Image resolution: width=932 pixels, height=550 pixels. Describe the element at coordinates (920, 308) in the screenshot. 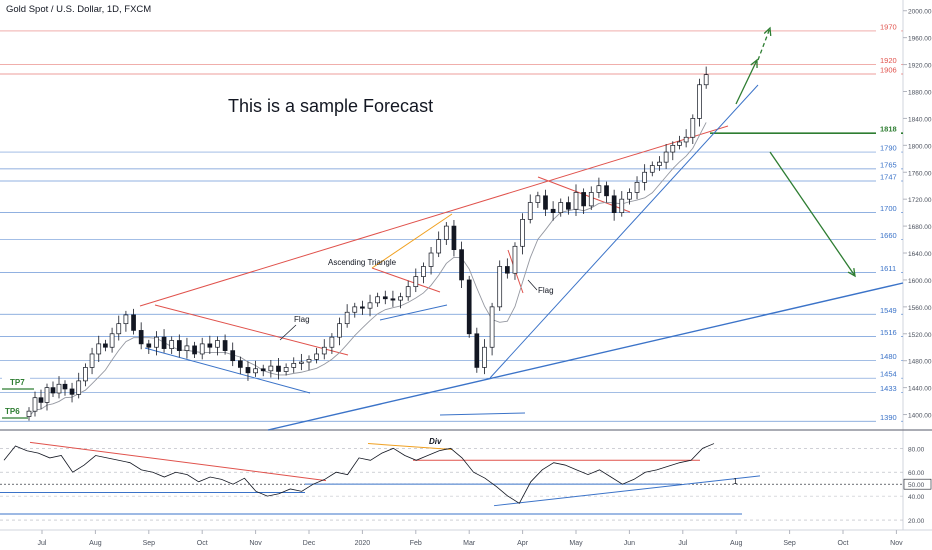

I see `price-tick-label-11: 1560.00` at that location.